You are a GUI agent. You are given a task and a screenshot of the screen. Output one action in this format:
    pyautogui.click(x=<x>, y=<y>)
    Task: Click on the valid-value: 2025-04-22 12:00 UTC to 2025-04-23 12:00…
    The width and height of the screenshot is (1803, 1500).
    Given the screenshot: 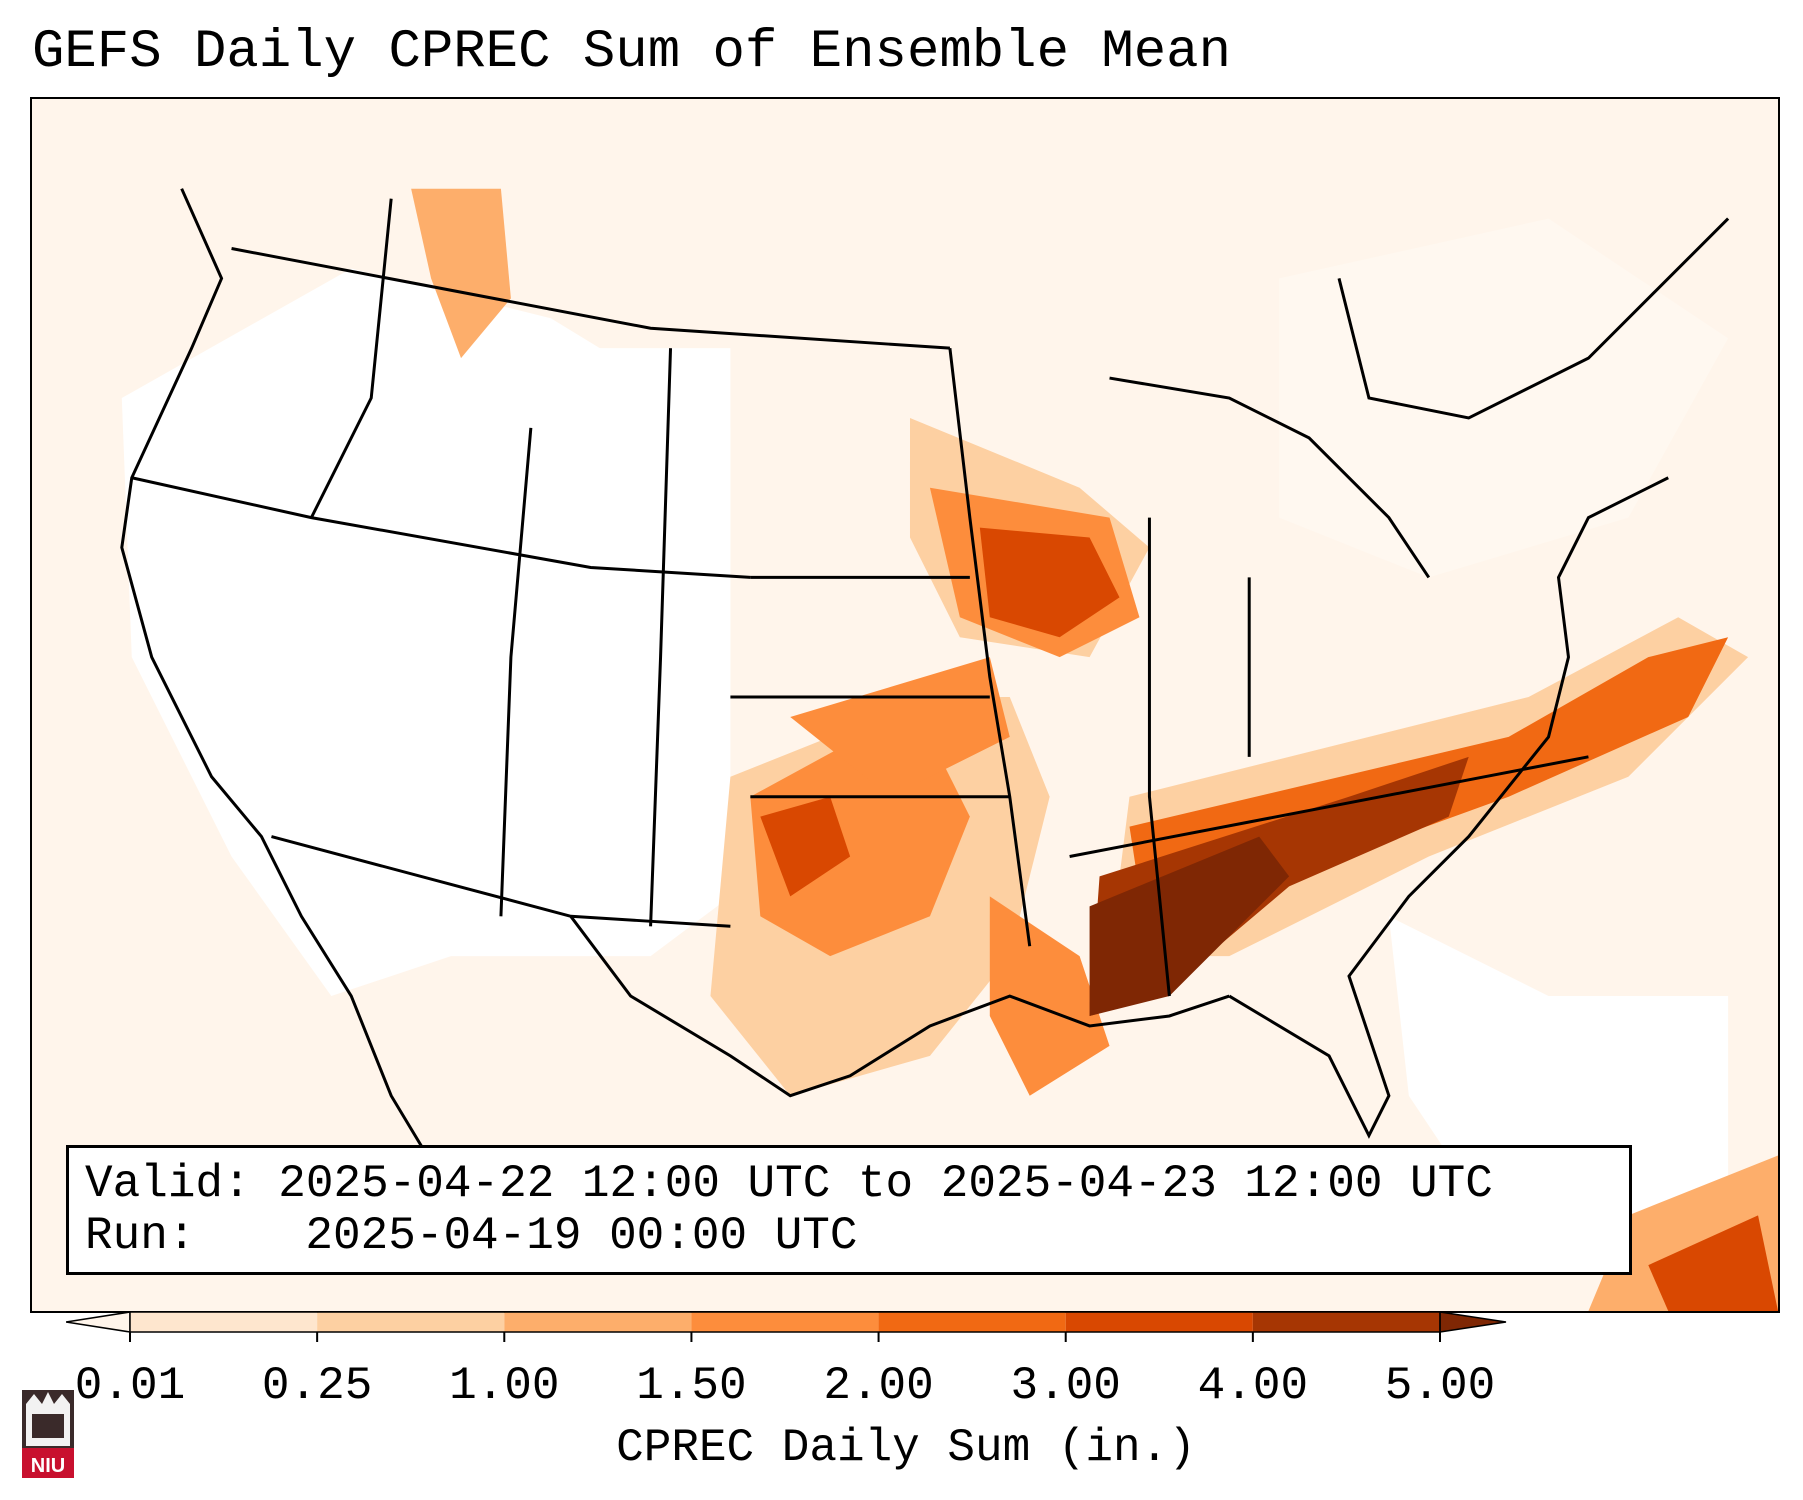 What is the action you would take?
    pyautogui.click(x=885, y=1184)
    